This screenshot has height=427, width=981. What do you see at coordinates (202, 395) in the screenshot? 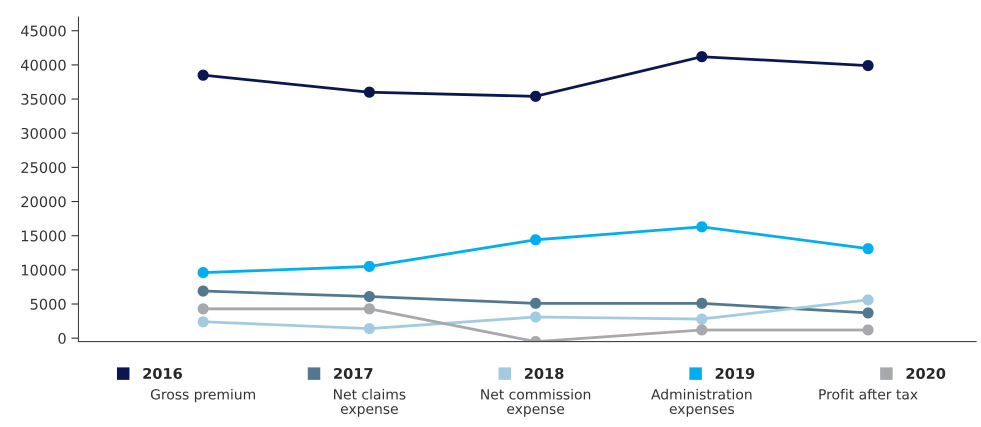
I see `x-tick-label: Gross premium` at bounding box center [202, 395].